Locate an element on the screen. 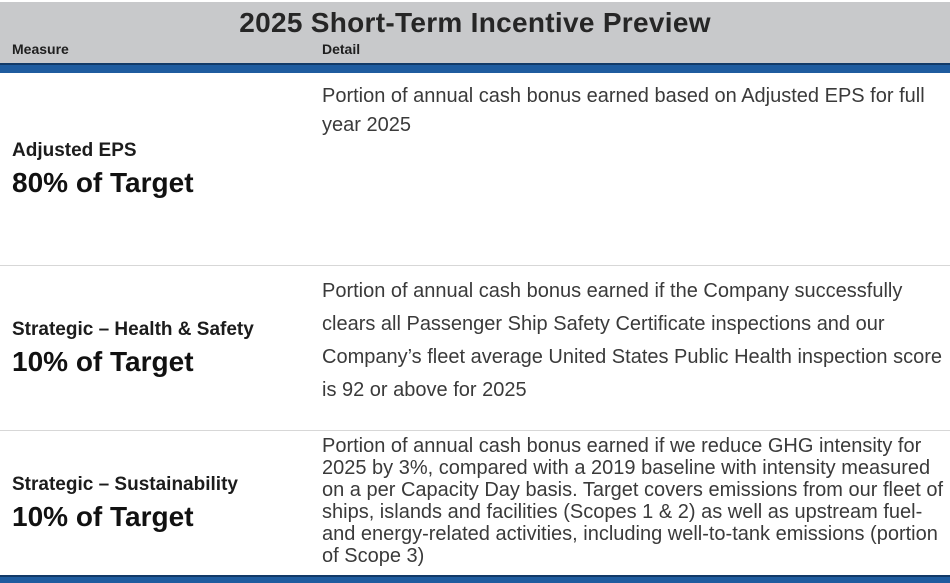 The height and width of the screenshot is (583, 950). measure-cell: Strategic – Sustainability 10% of Target is located at coordinates (167, 503).